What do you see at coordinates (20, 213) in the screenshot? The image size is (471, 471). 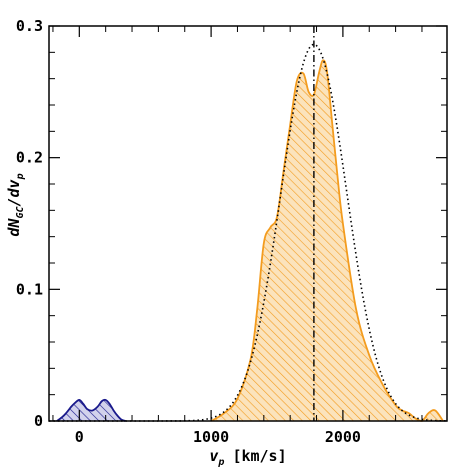 I see `y-axis-label-sub1: GC` at bounding box center [20, 213].